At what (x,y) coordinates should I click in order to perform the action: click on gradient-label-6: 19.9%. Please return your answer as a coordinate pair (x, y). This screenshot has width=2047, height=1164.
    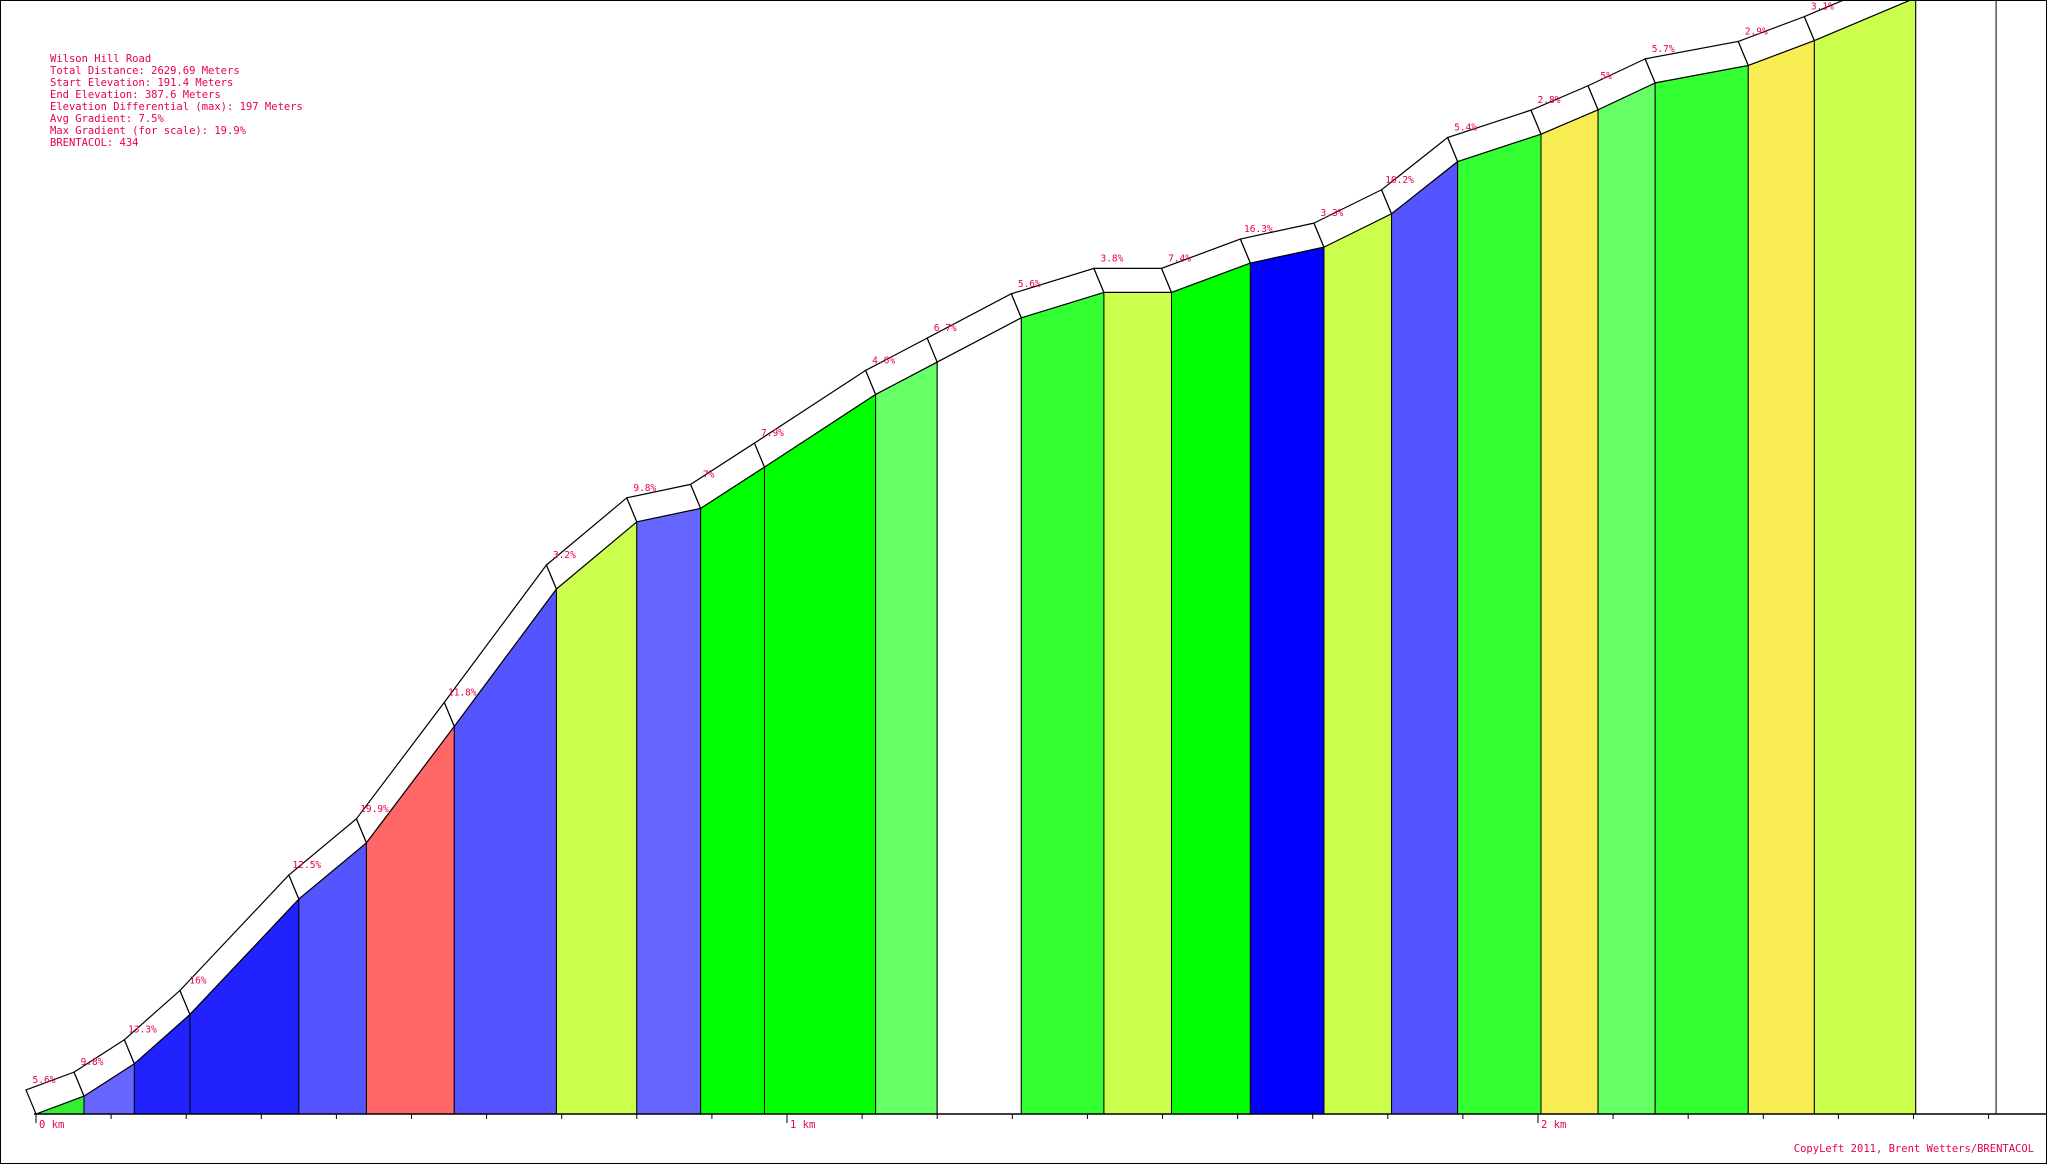
    Looking at the image, I should click on (374, 809).